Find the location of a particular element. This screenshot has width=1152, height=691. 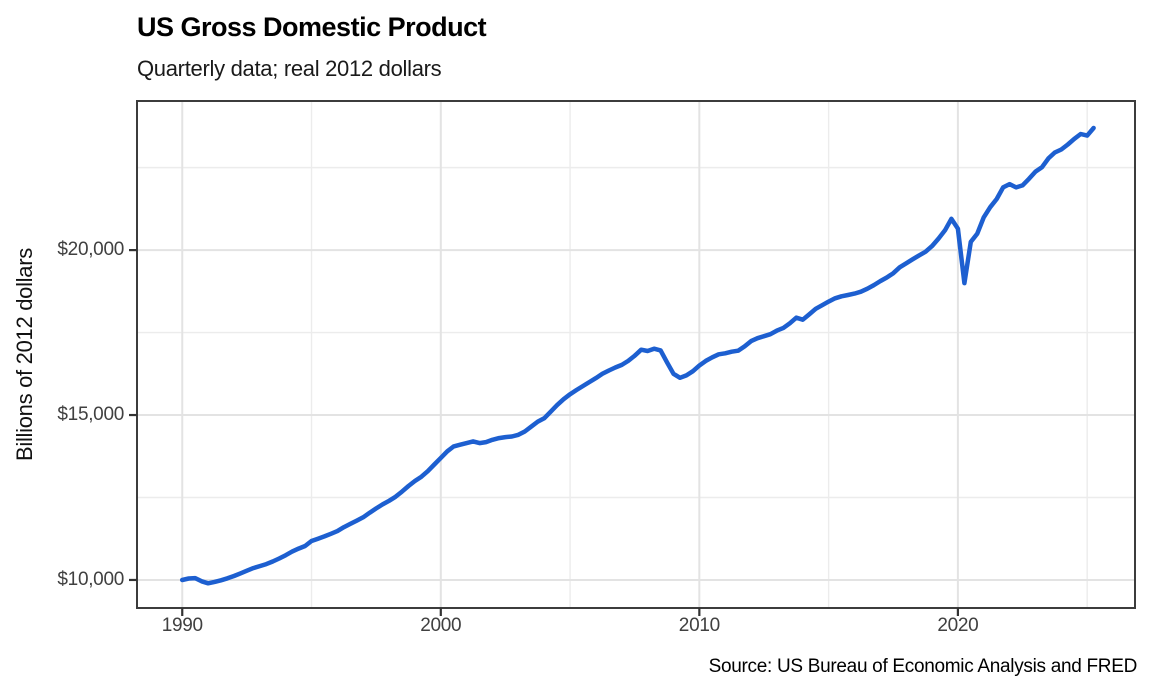

y-tick-label: $10,000 is located at coordinates (90, 579).